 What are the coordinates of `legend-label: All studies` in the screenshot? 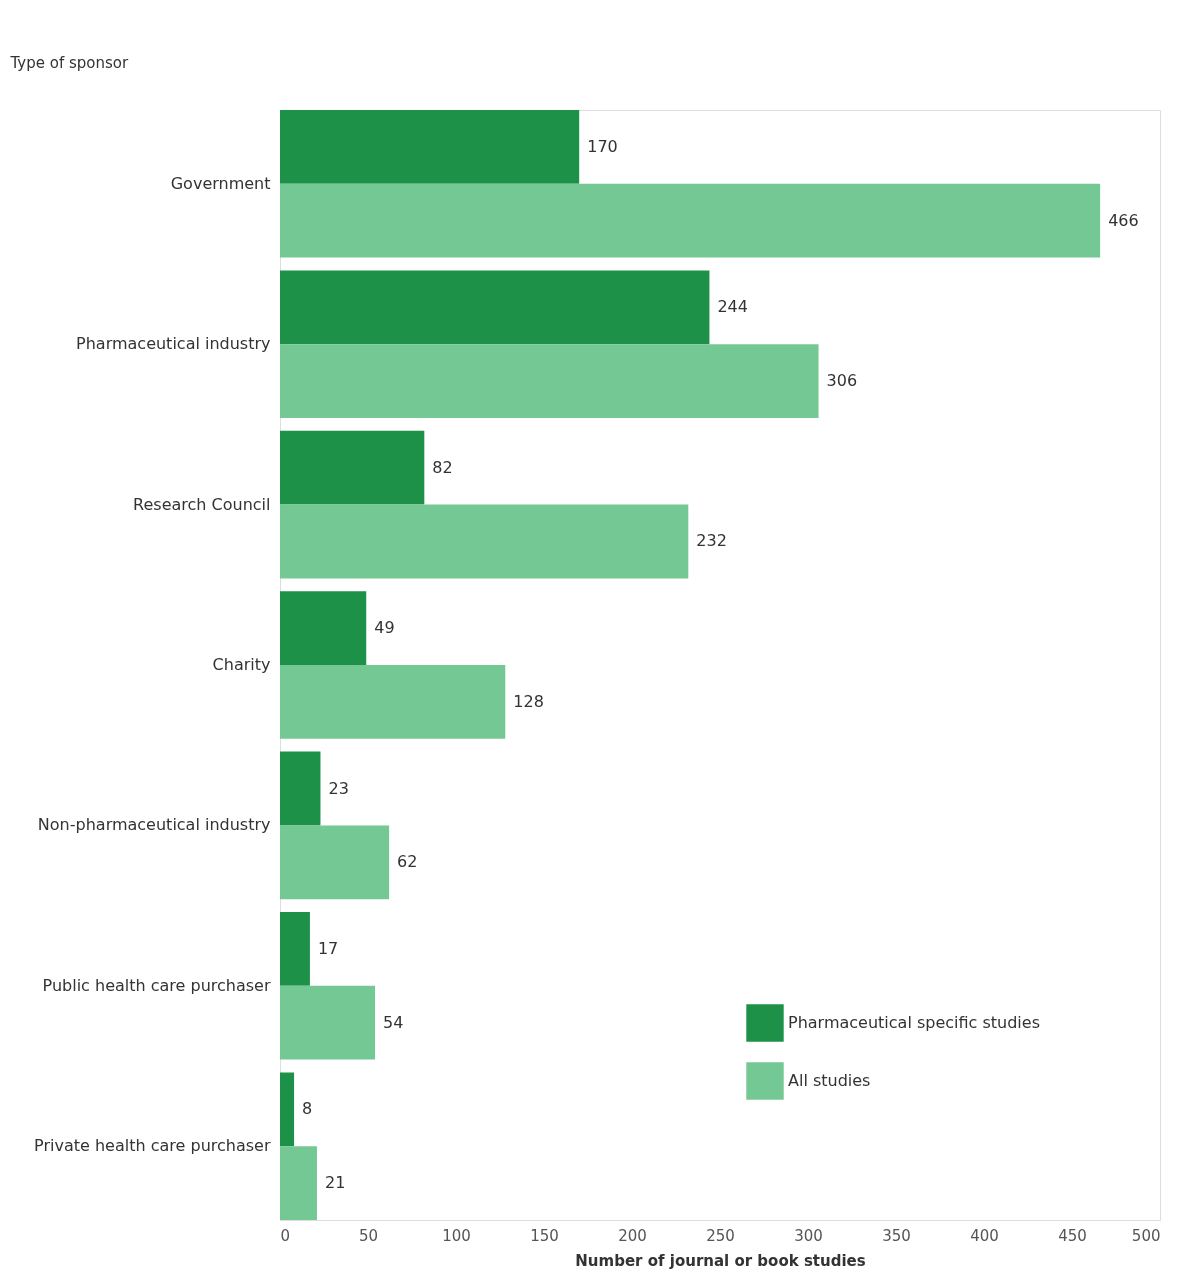 It's located at (829, 1080).